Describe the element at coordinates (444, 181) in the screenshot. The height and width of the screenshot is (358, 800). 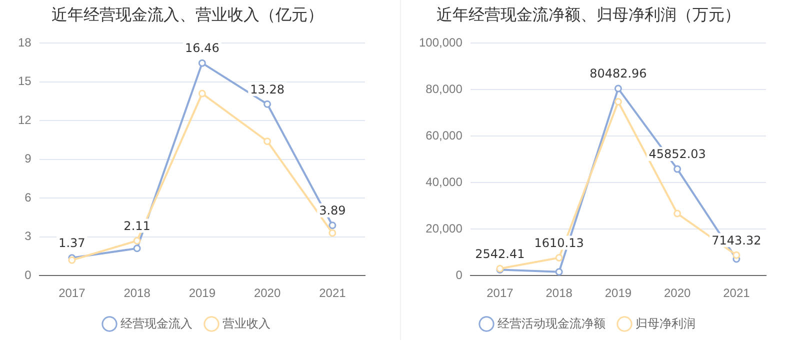
I see `y-tick-label: 40,000` at that location.